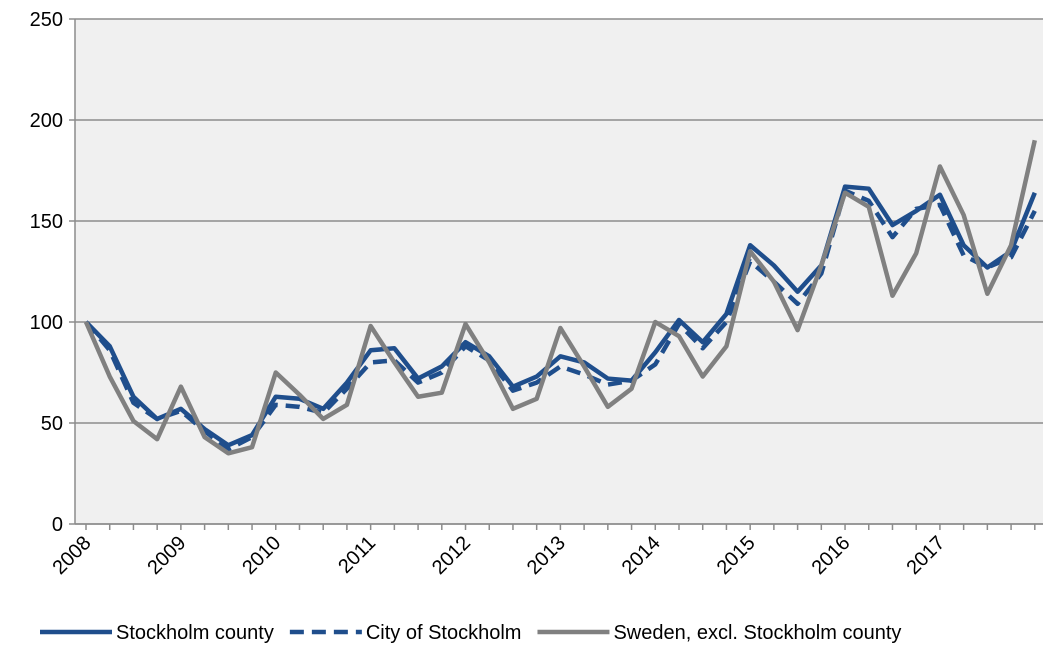 This screenshot has width=1045, height=651. What do you see at coordinates (444, 633) in the screenshot?
I see `legend-label: City of Stockholm` at bounding box center [444, 633].